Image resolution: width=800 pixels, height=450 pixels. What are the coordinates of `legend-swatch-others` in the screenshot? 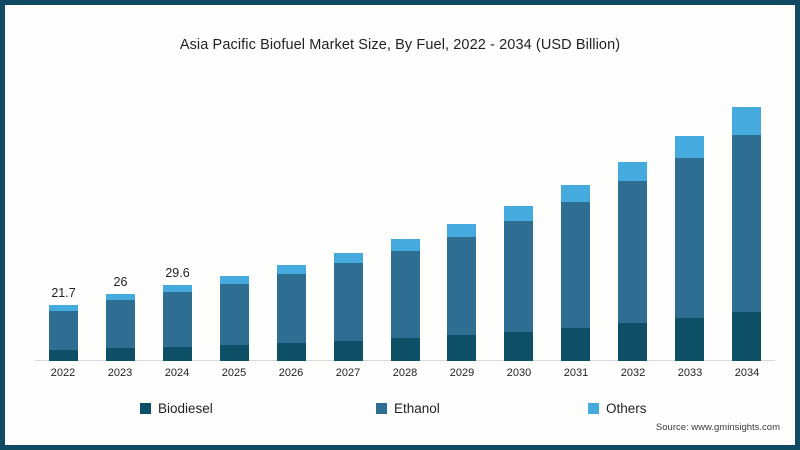 It's located at (593, 408).